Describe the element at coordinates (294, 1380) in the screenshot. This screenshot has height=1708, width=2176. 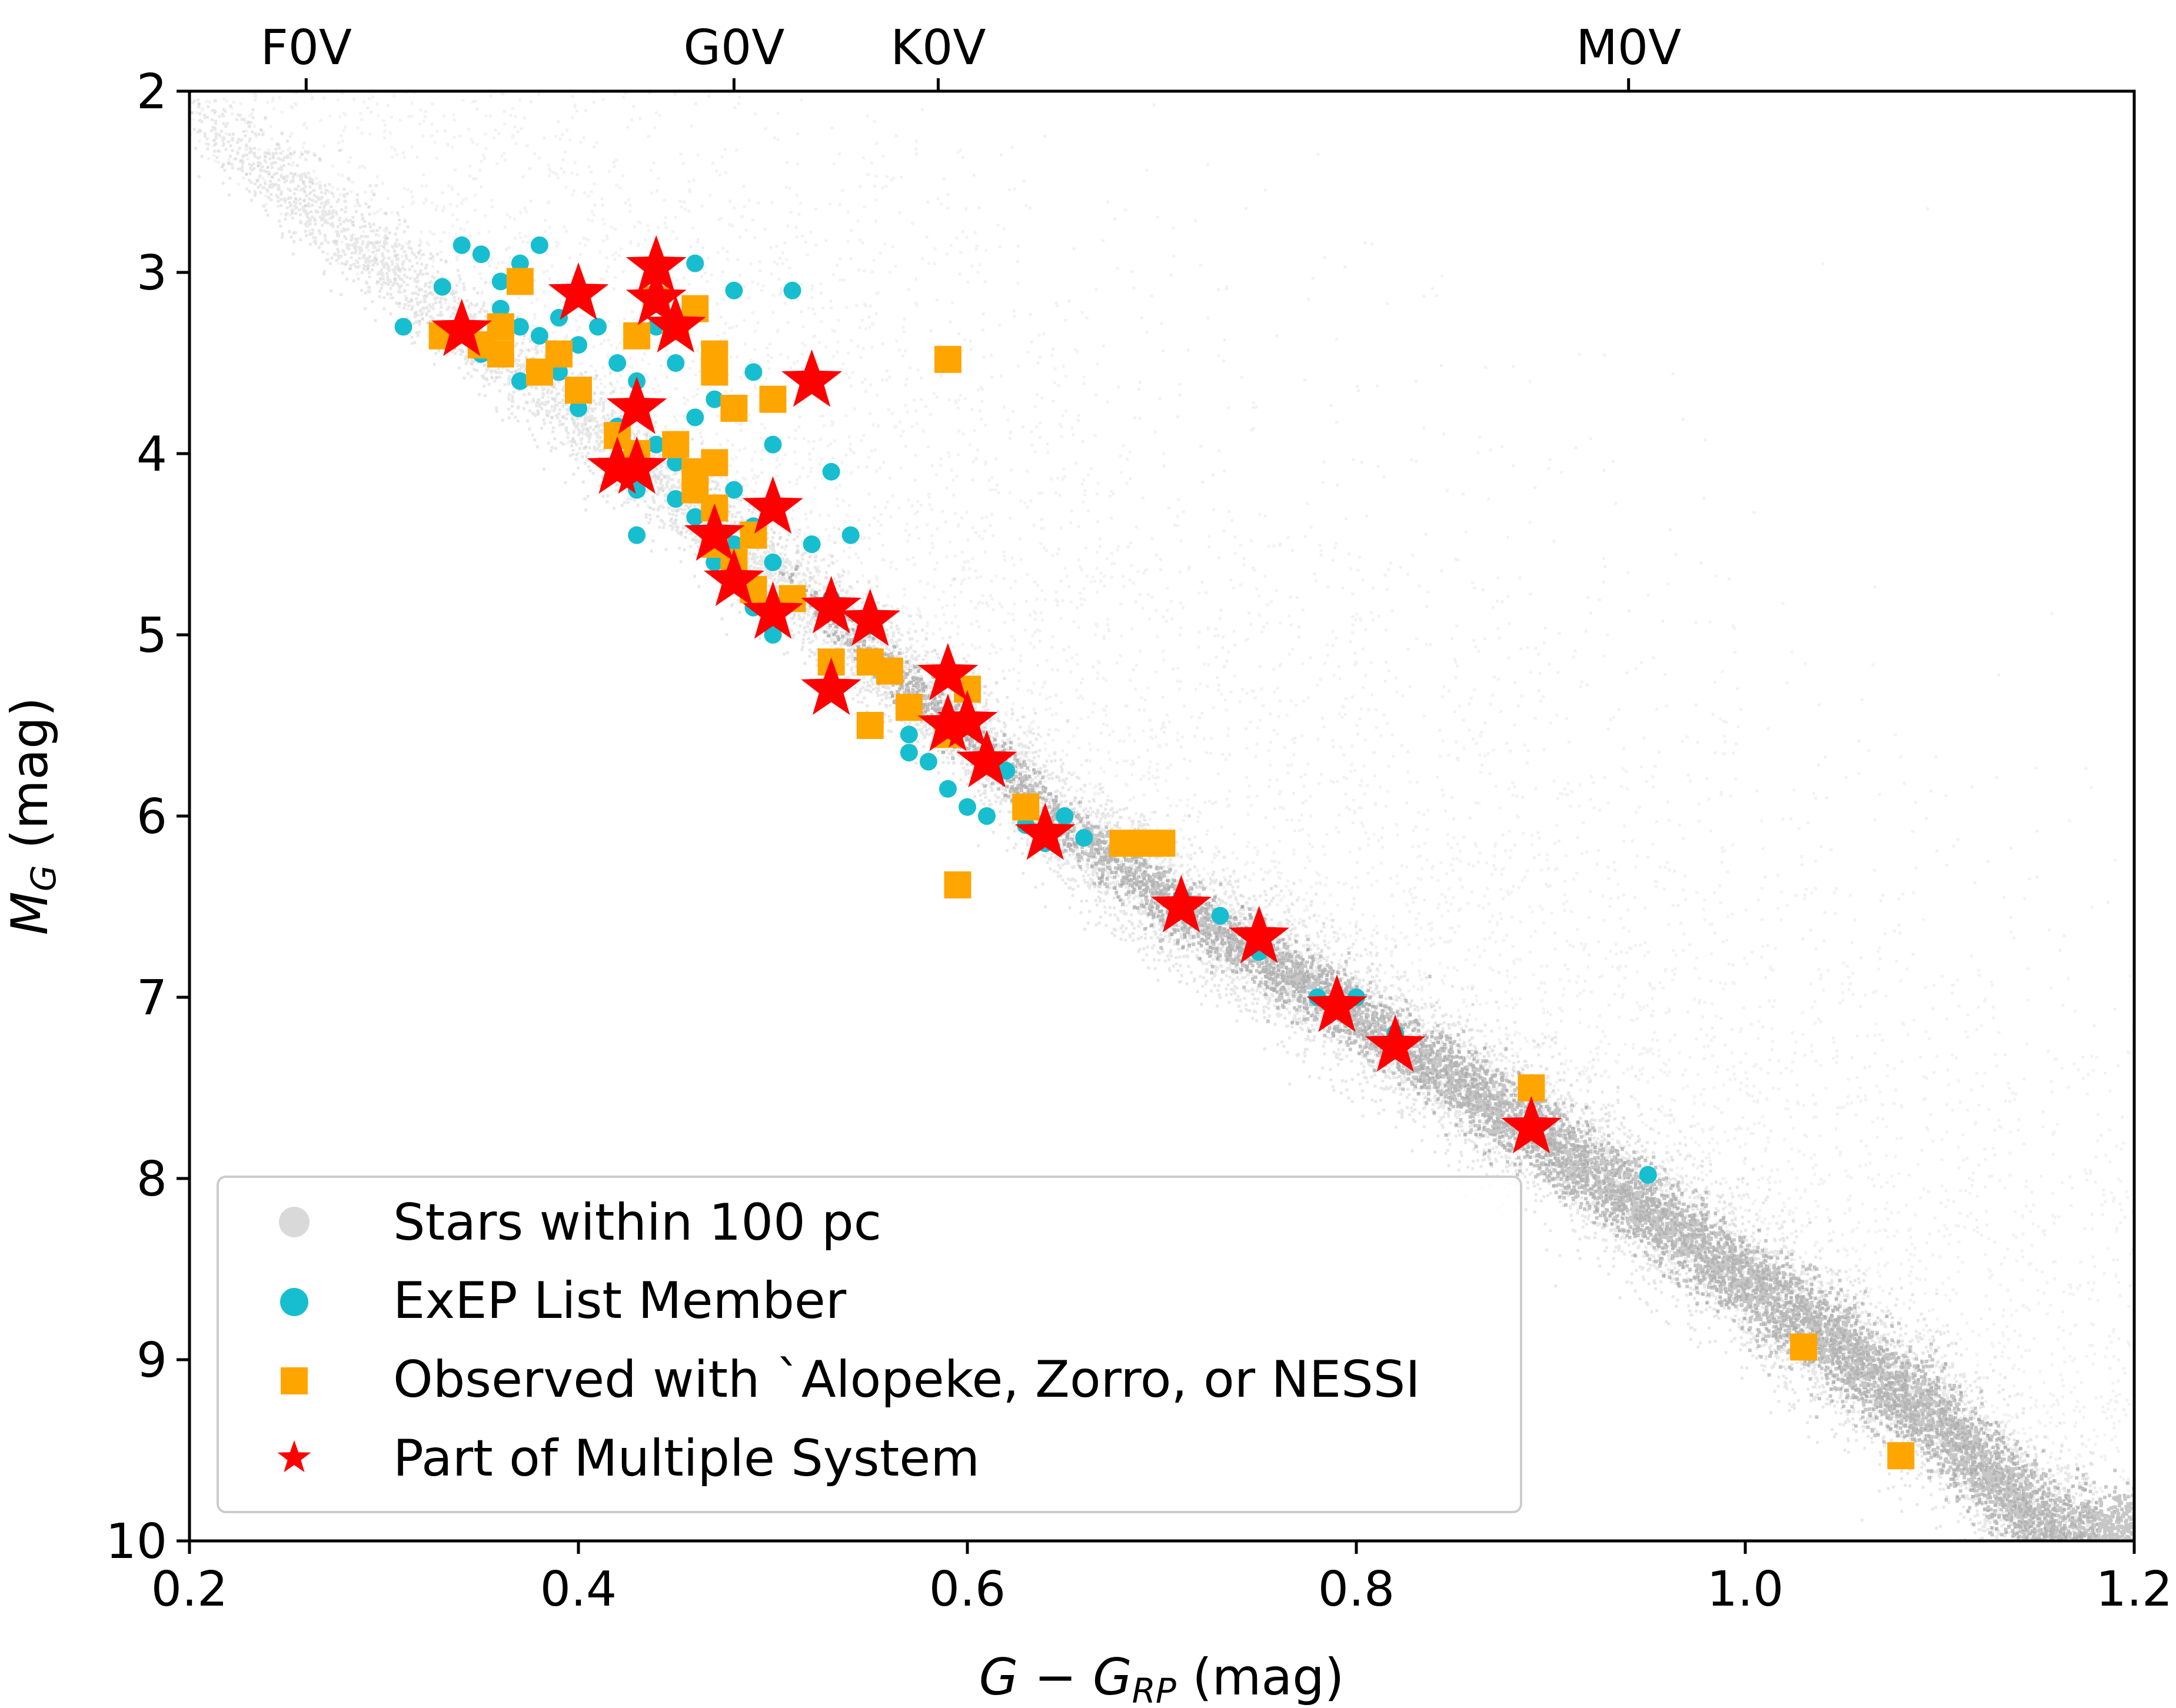
I see `legend-marker-observed` at that location.